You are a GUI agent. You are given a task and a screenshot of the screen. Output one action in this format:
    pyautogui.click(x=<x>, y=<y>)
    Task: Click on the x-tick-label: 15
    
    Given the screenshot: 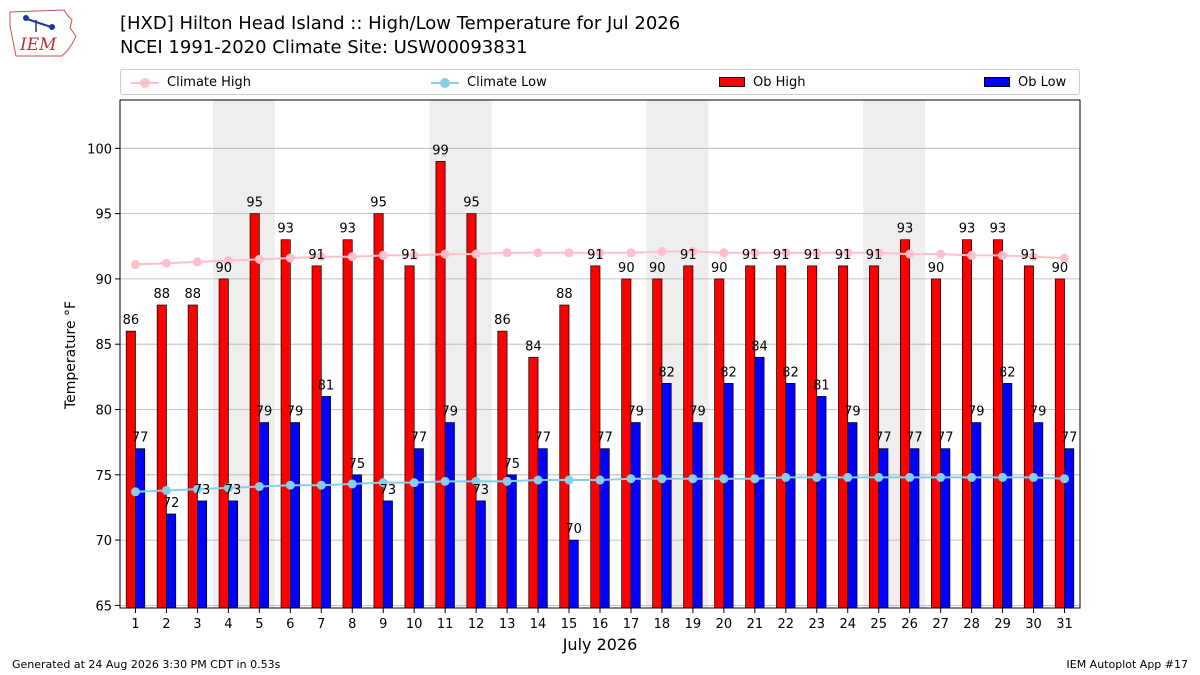 What is the action you would take?
    pyautogui.click(x=569, y=624)
    